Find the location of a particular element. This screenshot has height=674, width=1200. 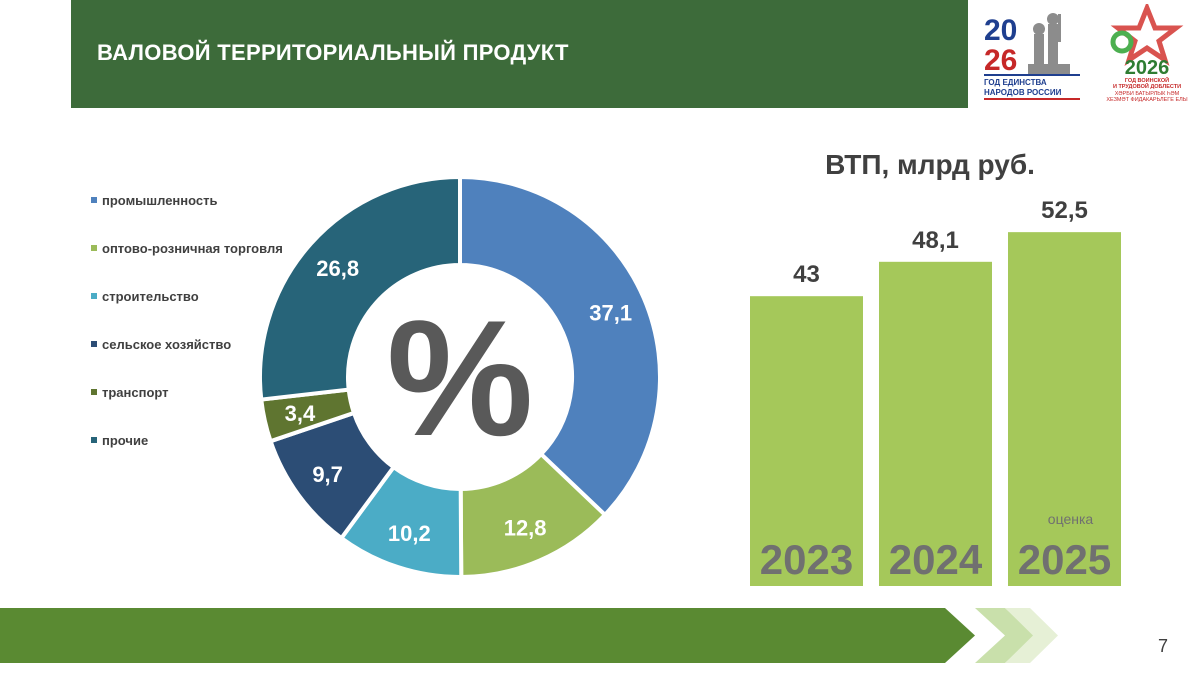

header-band: ВАЛОВОЙ ТЕРРИТОРИАЛЬНЫЙ ПРОДУКТ is located at coordinates (519, 54).